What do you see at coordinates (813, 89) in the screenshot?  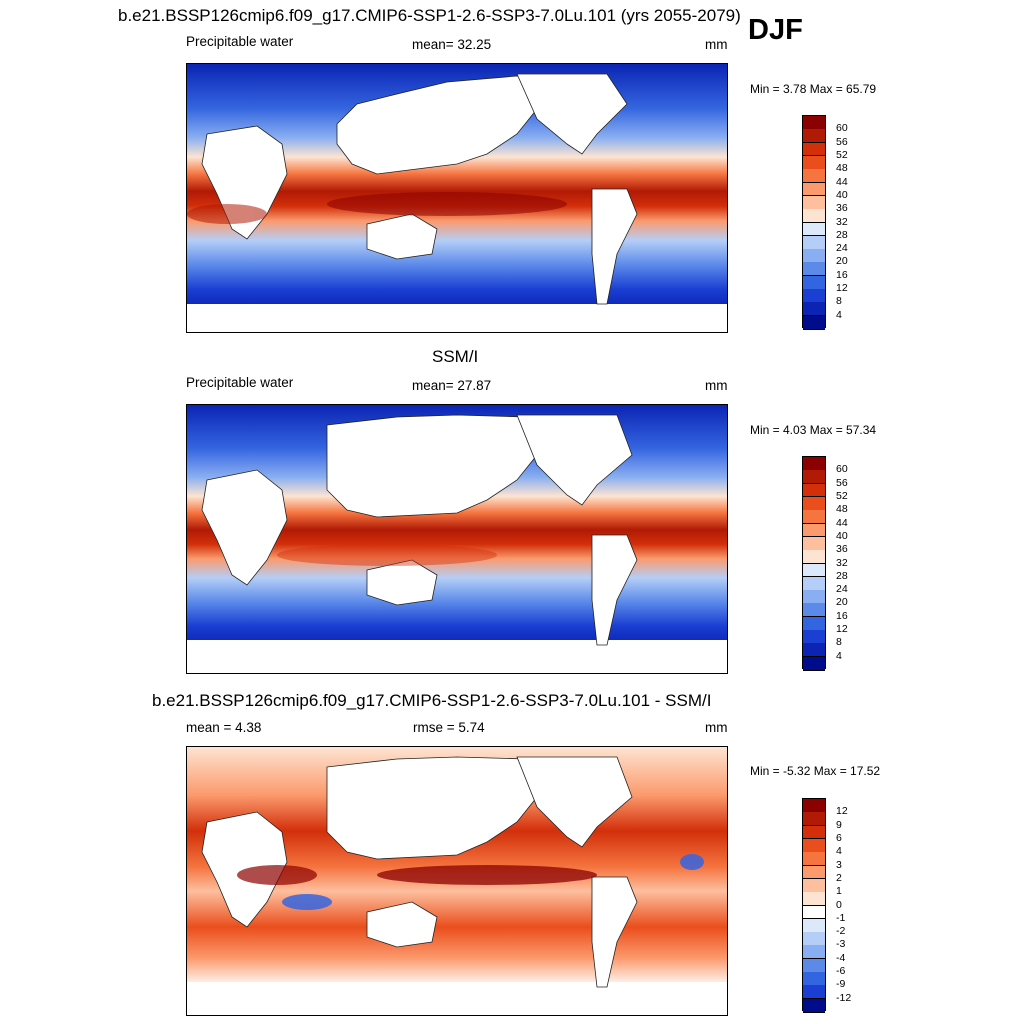 I see `minmax-label: Min = 3.78 Max = 65.79` at bounding box center [813, 89].